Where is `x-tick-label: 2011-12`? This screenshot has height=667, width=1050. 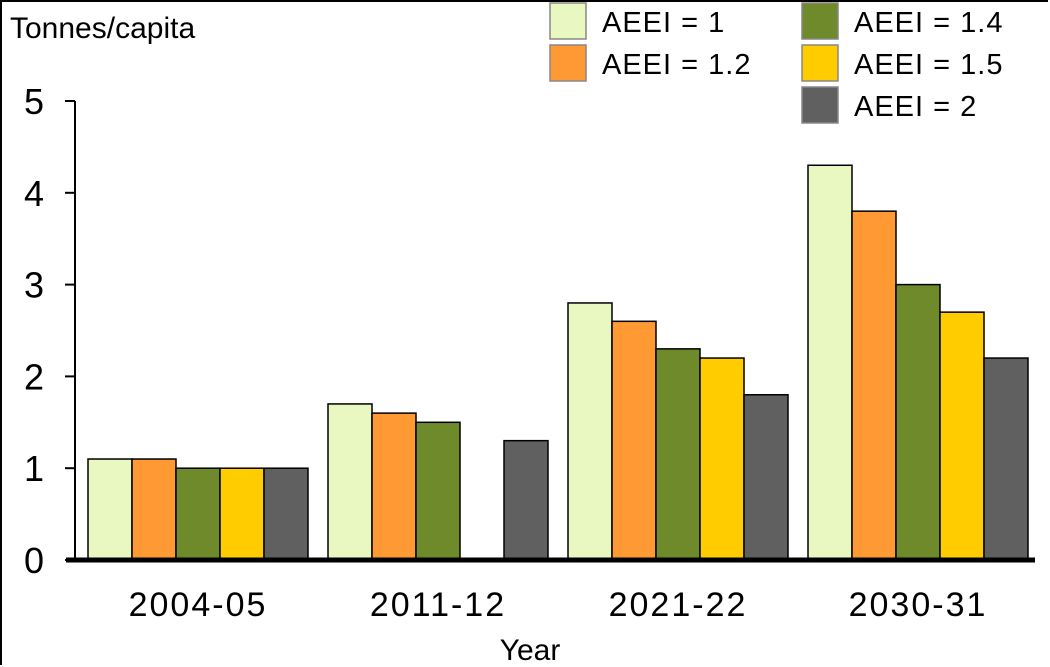
x-tick-label: 2011-12 is located at coordinates (438, 605).